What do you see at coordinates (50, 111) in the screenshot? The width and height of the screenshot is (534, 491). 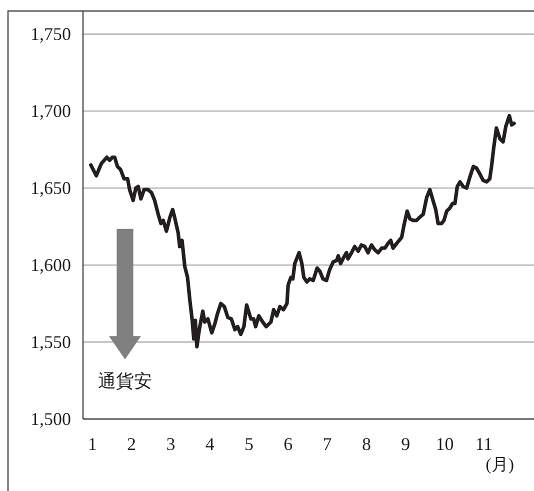 I see `y-tick-label: 1,700` at bounding box center [50, 111].